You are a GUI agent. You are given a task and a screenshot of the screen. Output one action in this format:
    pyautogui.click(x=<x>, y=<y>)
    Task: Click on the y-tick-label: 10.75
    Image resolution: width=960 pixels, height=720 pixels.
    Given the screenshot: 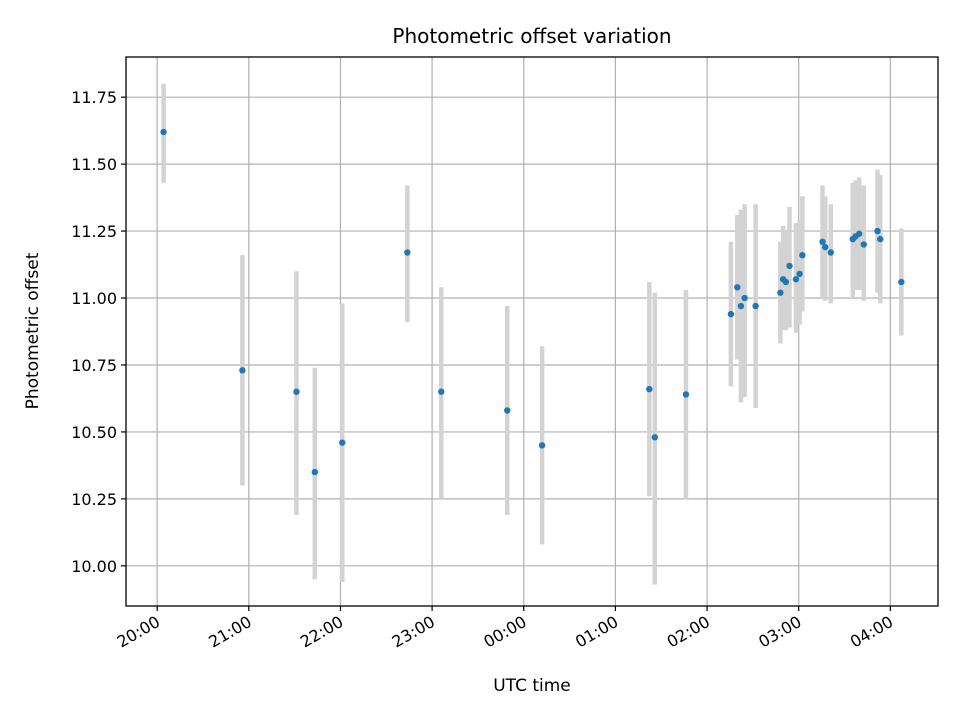 What is the action you would take?
    pyautogui.click(x=94, y=365)
    